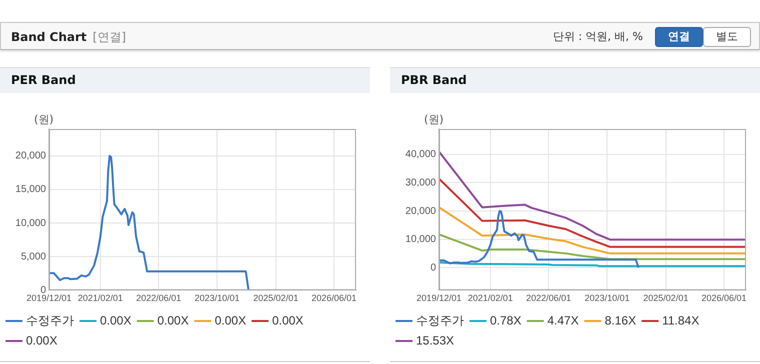 Image resolution: width=760 pixels, height=364 pixels. Describe the element at coordinates (681, 320) in the screenshot. I see `legend-label: 11.84X` at that location.